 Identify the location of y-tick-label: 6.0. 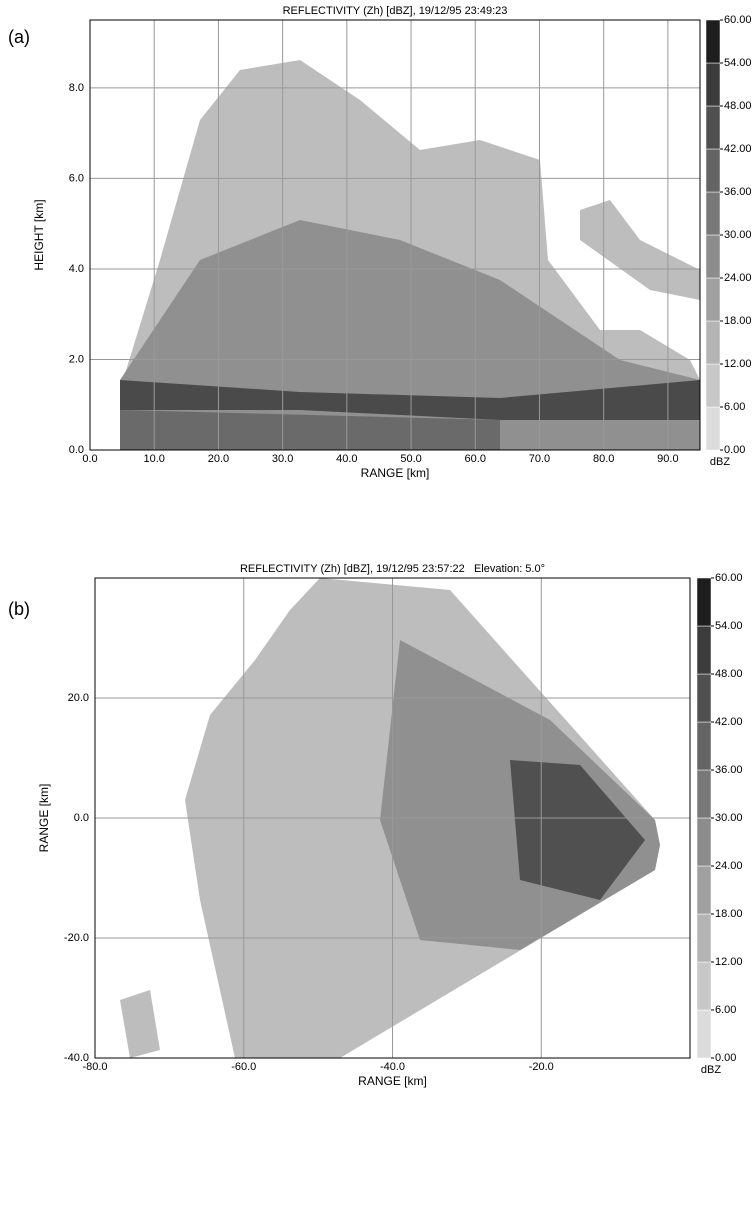
(76, 178).